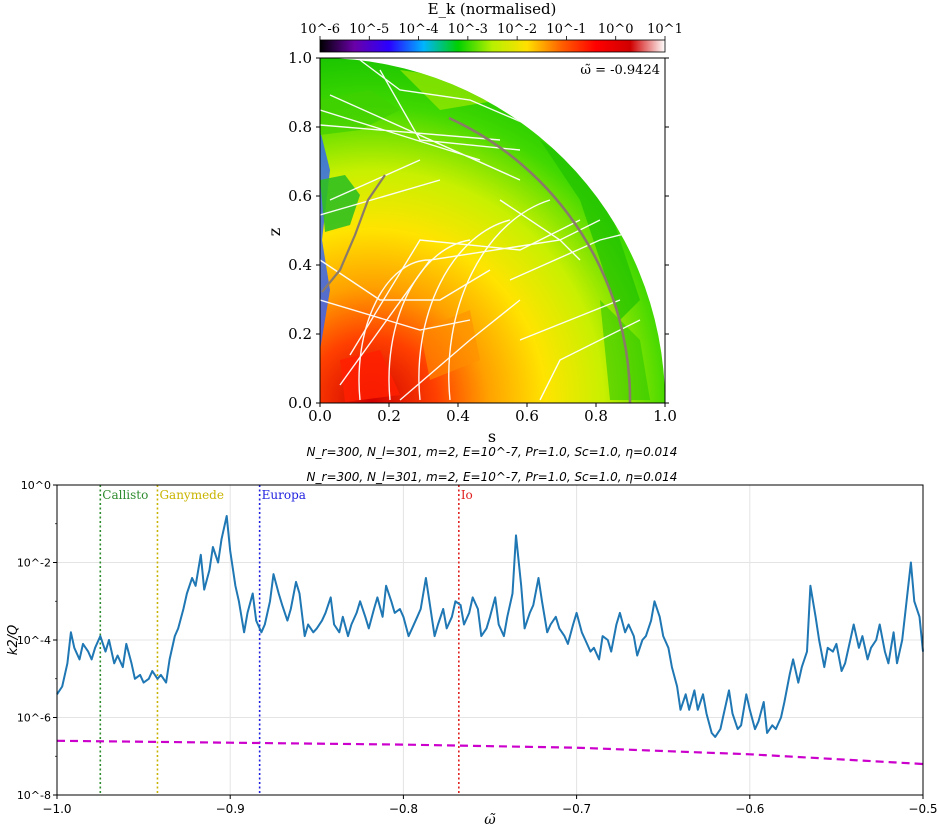  I want to click on meridional-ytick-label: 0.2, so click(300, 334).